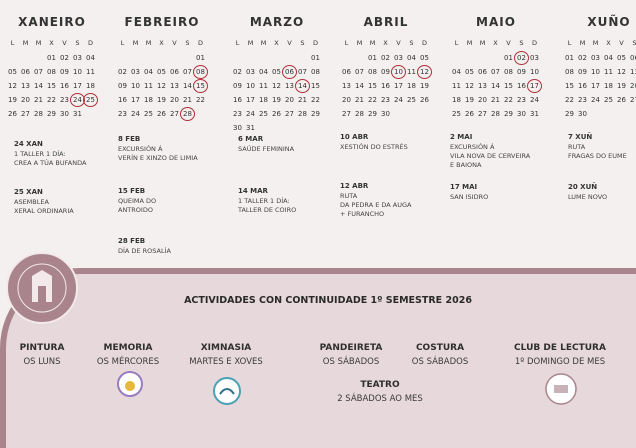  Describe the element at coordinates (469, 197) in the screenshot. I see `event-text: SAN ISIDRO` at that location.